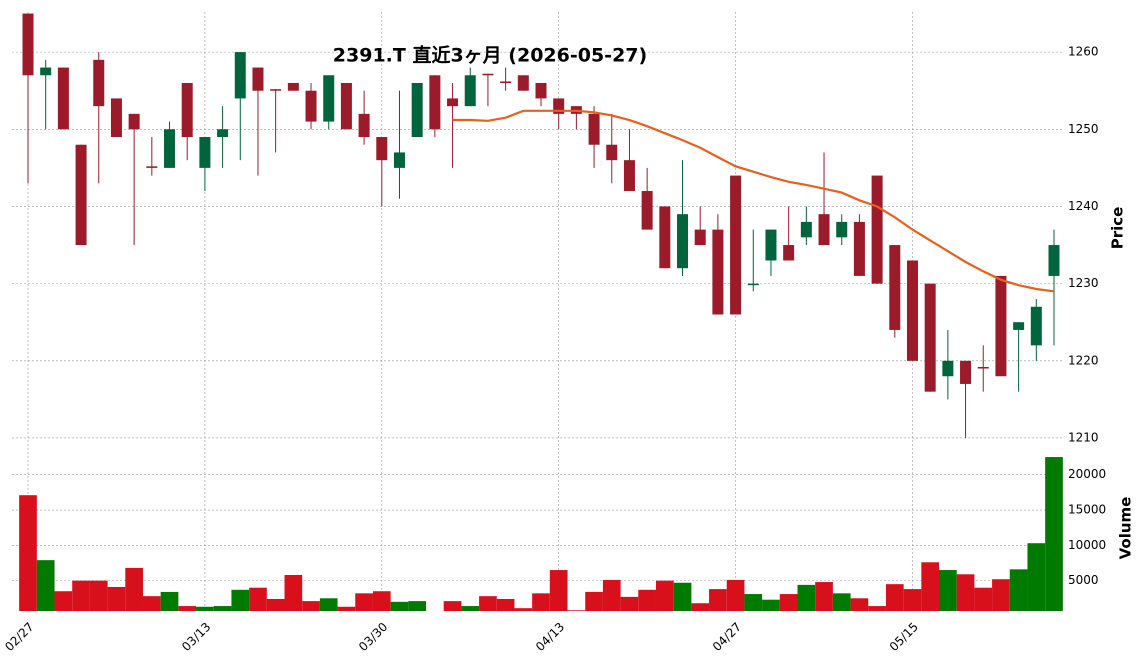 The image size is (1144, 670). What do you see at coordinates (19, 637) in the screenshot?
I see `x-tick-label: 02/27` at bounding box center [19, 637].